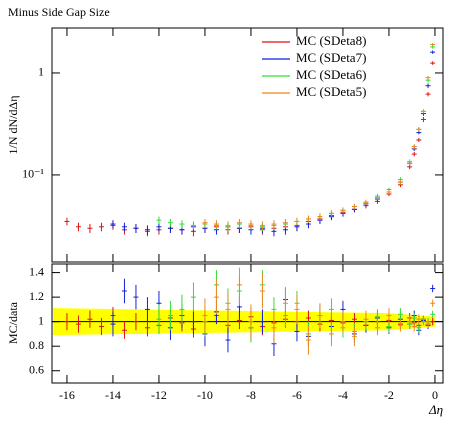 This screenshot has width=461, height=422. What do you see at coordinates (251, 395) in the screenshot?
I see `x-tick-label: -8` at bounding box center [251, 395].